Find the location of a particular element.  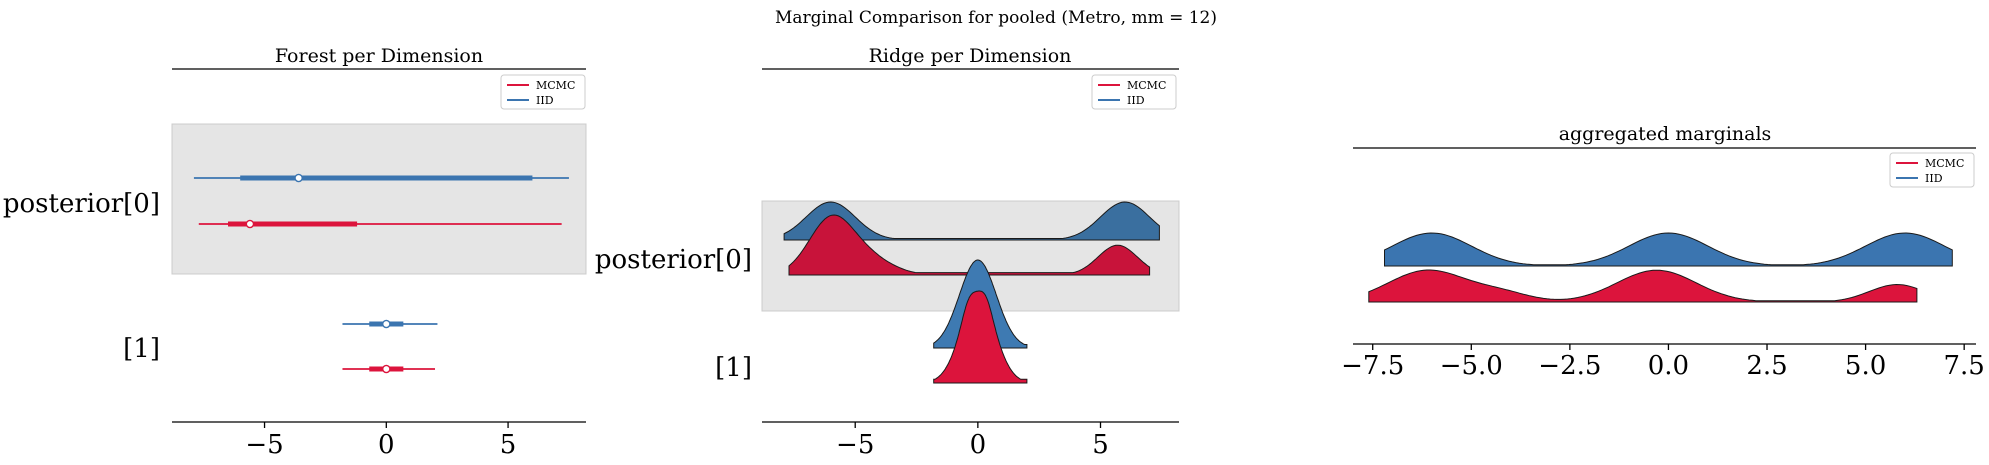

x-tick-label: 2.5 is located at coordinates (1766, 366).